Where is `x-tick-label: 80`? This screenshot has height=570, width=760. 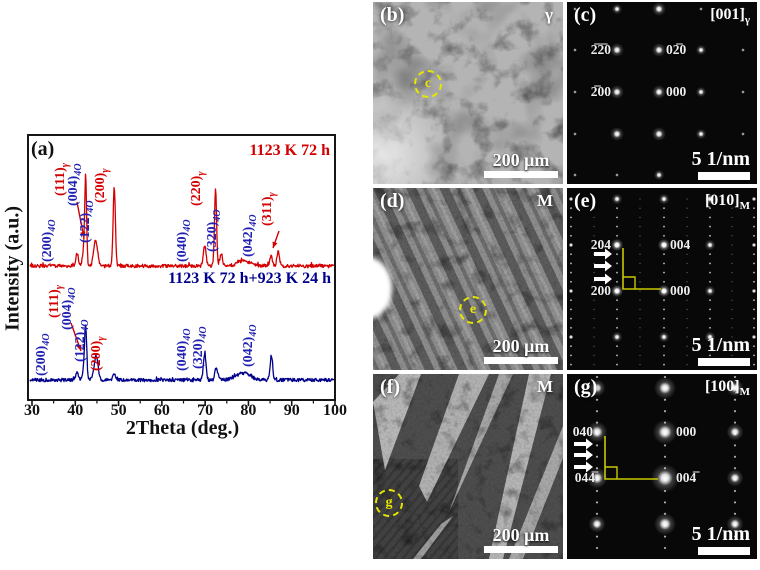
x-tick-label: 80 is located at coordinates (248, 410).